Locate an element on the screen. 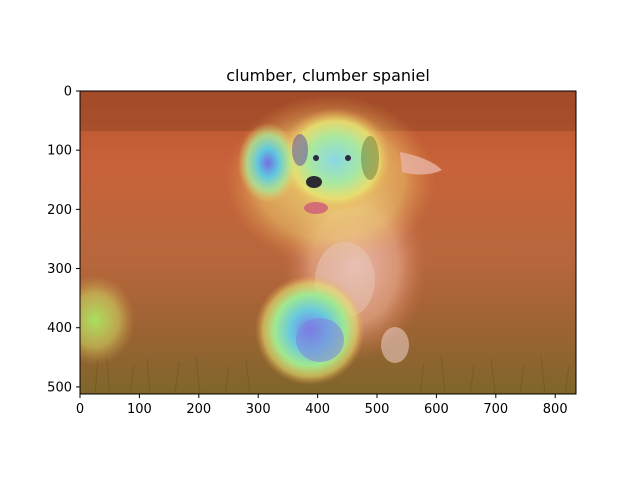 This screenshot has width=640, height=480. x-tick-label: 300 is located at coordinates (258, 409).